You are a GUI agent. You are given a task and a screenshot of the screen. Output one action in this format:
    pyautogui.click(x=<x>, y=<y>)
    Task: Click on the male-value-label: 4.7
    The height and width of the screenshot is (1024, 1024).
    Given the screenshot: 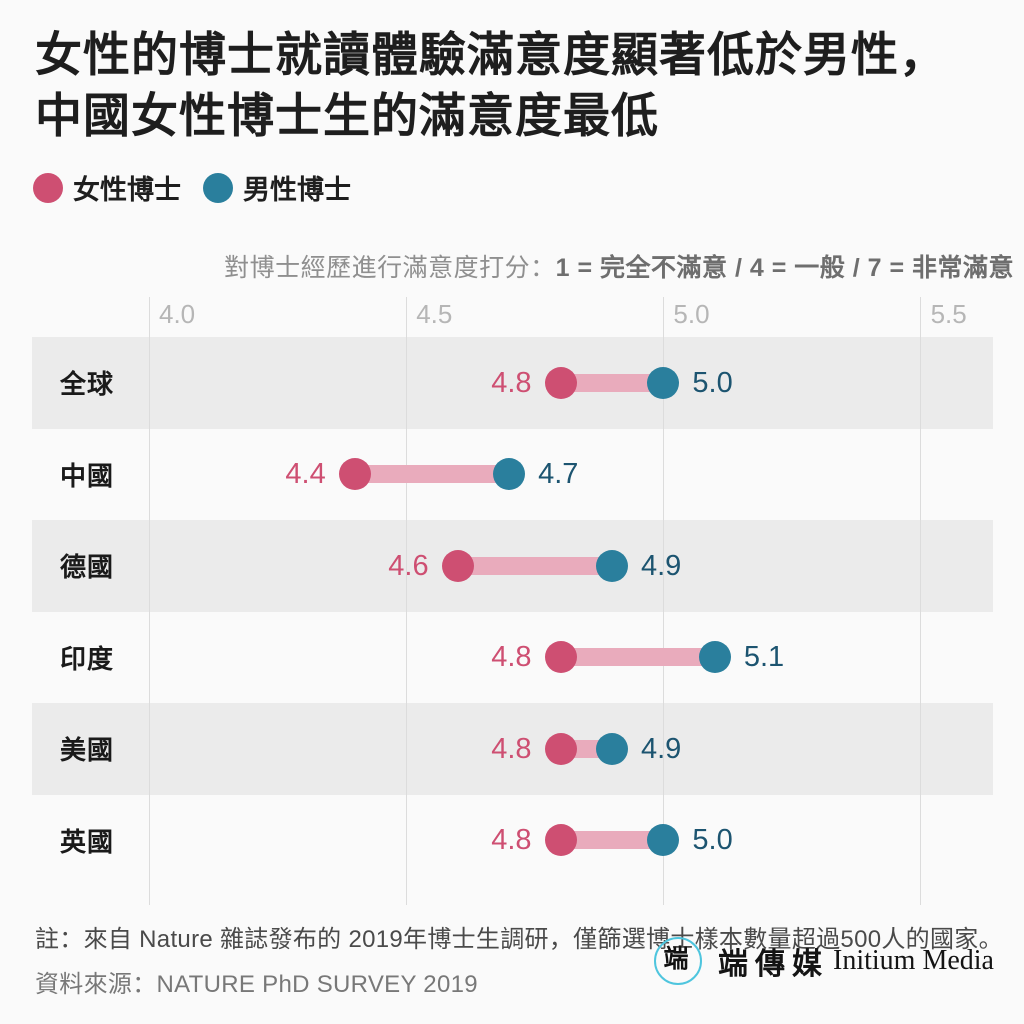 What is the action you would take?
    pyautogui.click(x=558, y=474)
    